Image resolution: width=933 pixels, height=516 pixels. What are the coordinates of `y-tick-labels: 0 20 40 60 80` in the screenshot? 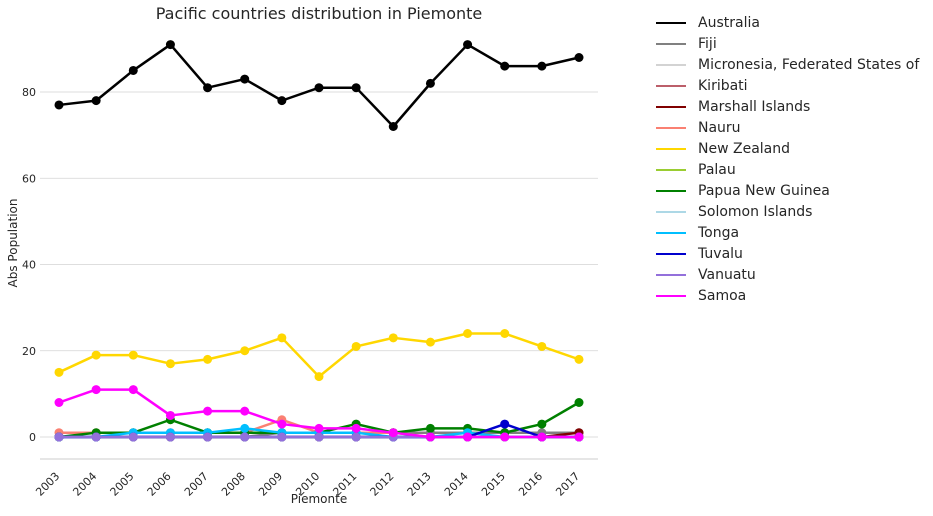 It's located at (29, 265).